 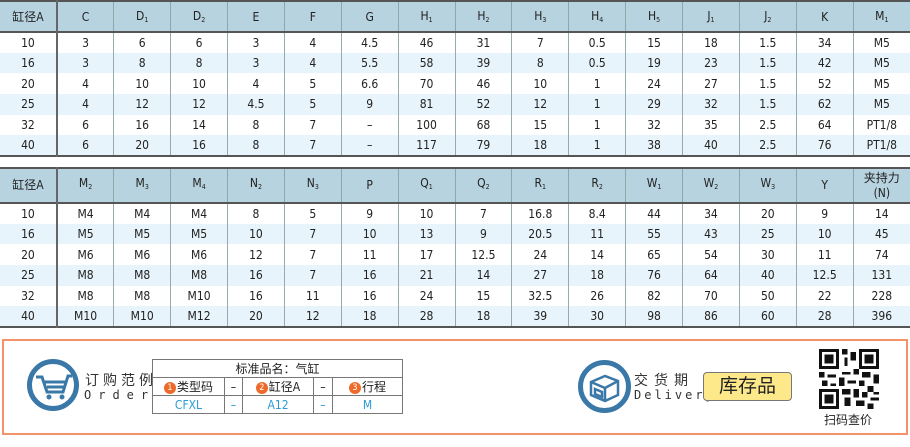 What do you see at coordinates (312, 104) in the screenshot?
I see `table-cell: 5` at bounding box center [312, 104].